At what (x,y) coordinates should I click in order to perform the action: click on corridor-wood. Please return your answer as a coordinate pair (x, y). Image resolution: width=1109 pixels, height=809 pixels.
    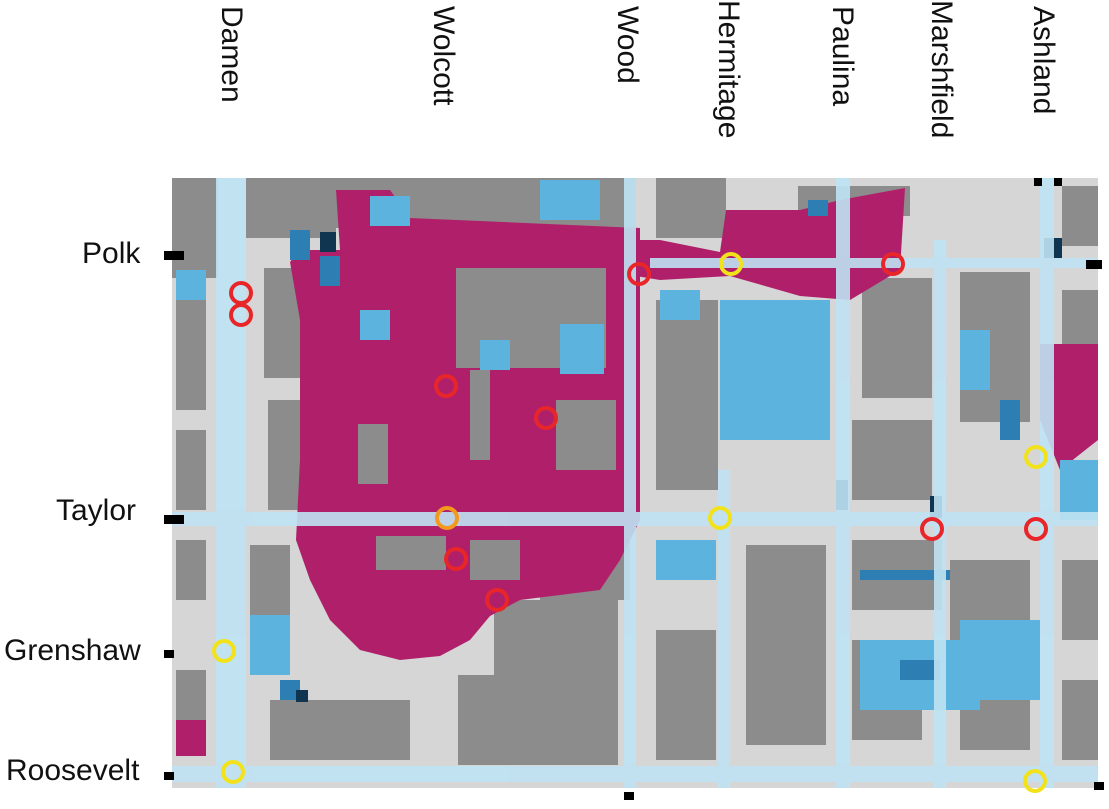
    Looking at the image, I should click on (630, 483).